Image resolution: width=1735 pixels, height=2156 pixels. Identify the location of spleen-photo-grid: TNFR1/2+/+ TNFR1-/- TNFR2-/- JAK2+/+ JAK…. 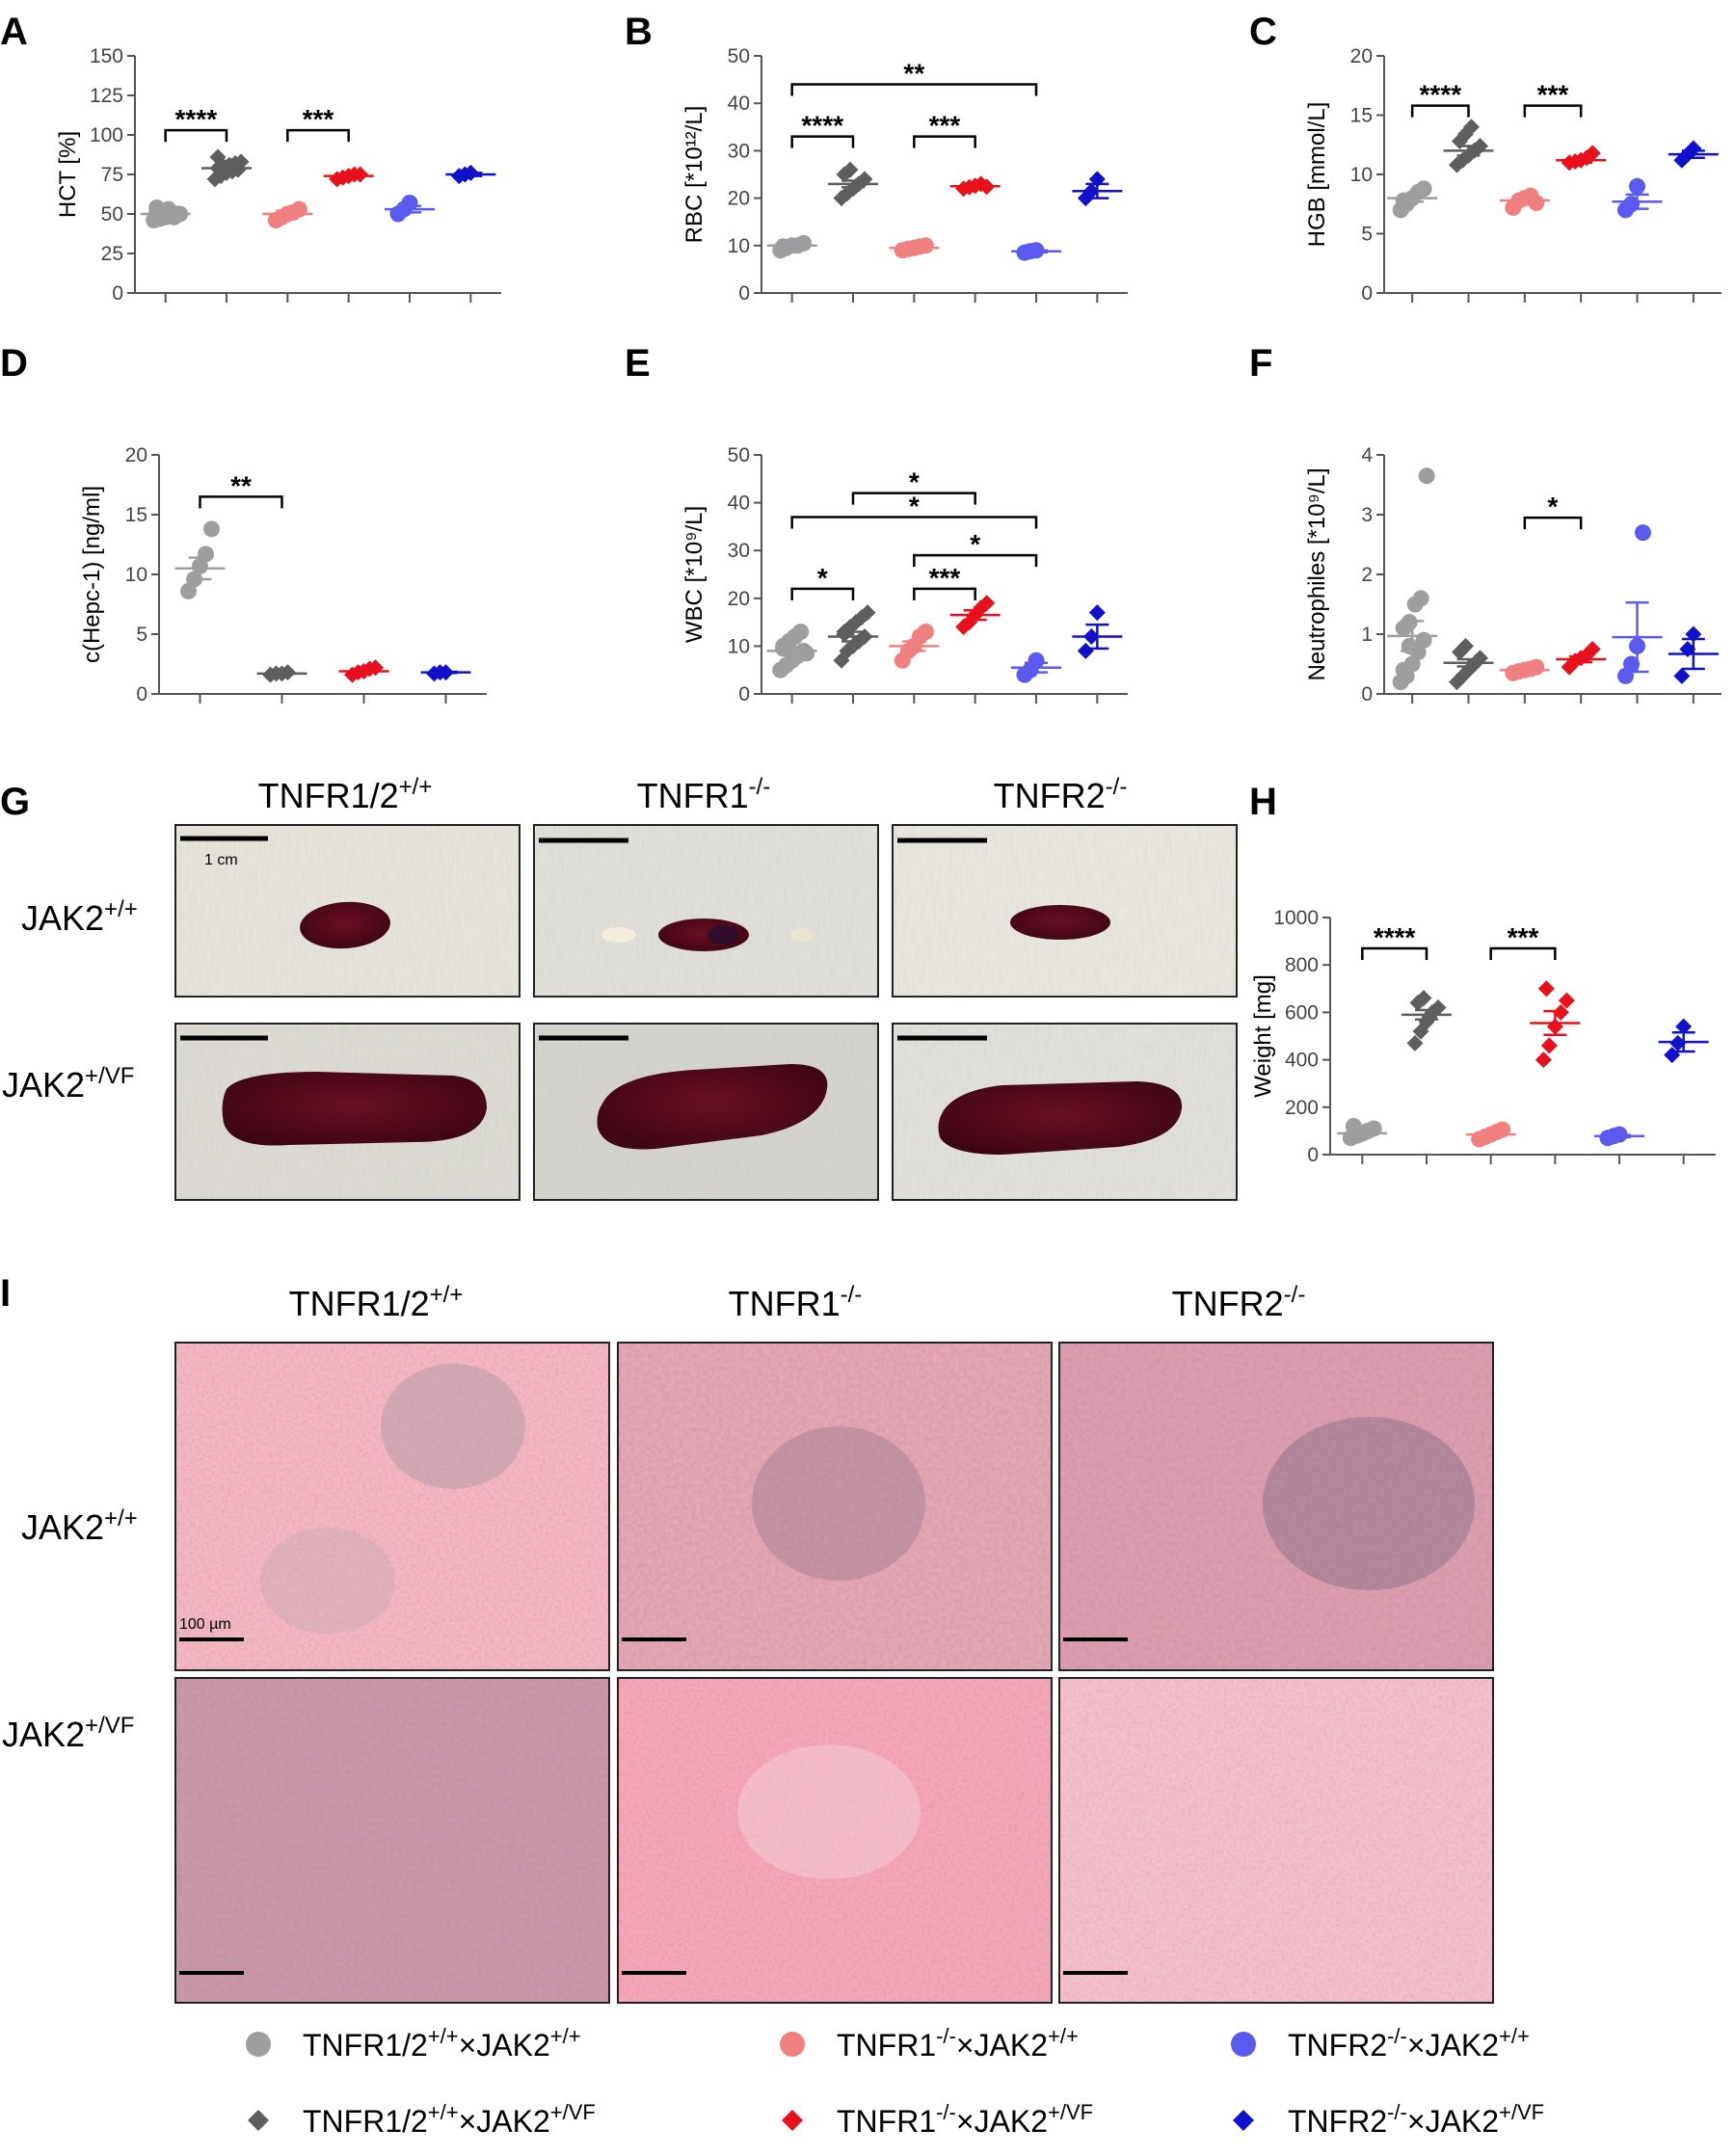
(620, 987).